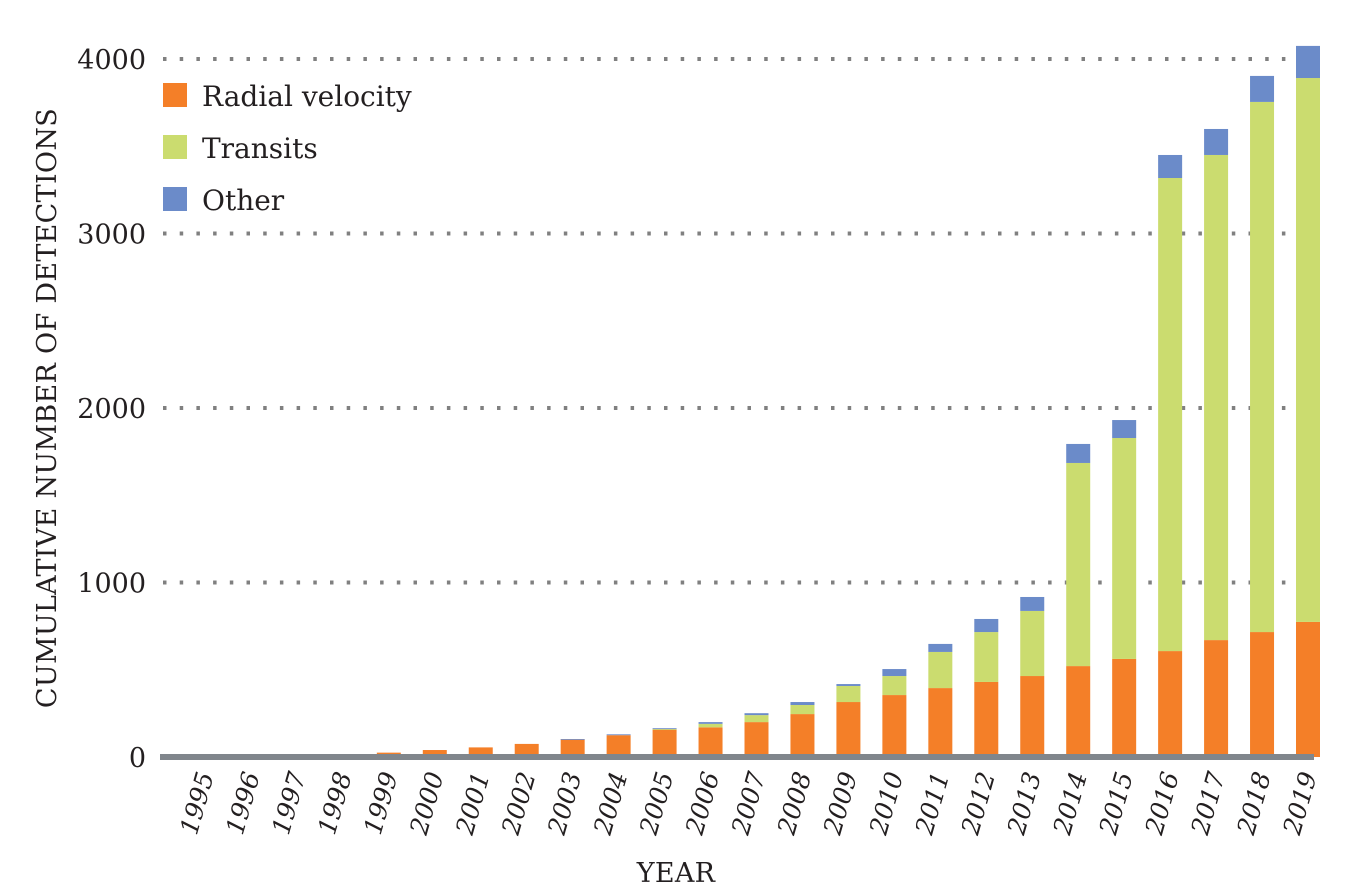  I want to click on bar-radial-velocity-2018, so click(1262, 694).